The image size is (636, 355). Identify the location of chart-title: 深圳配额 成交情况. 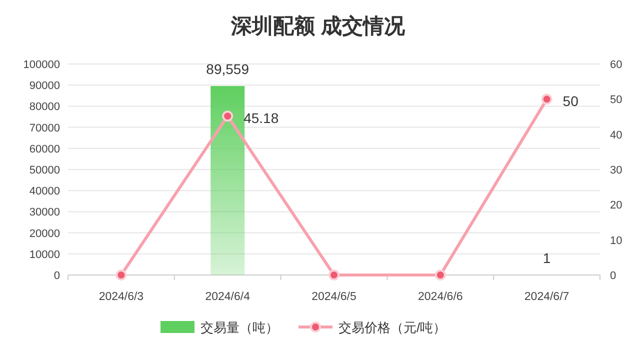
(318, 26).